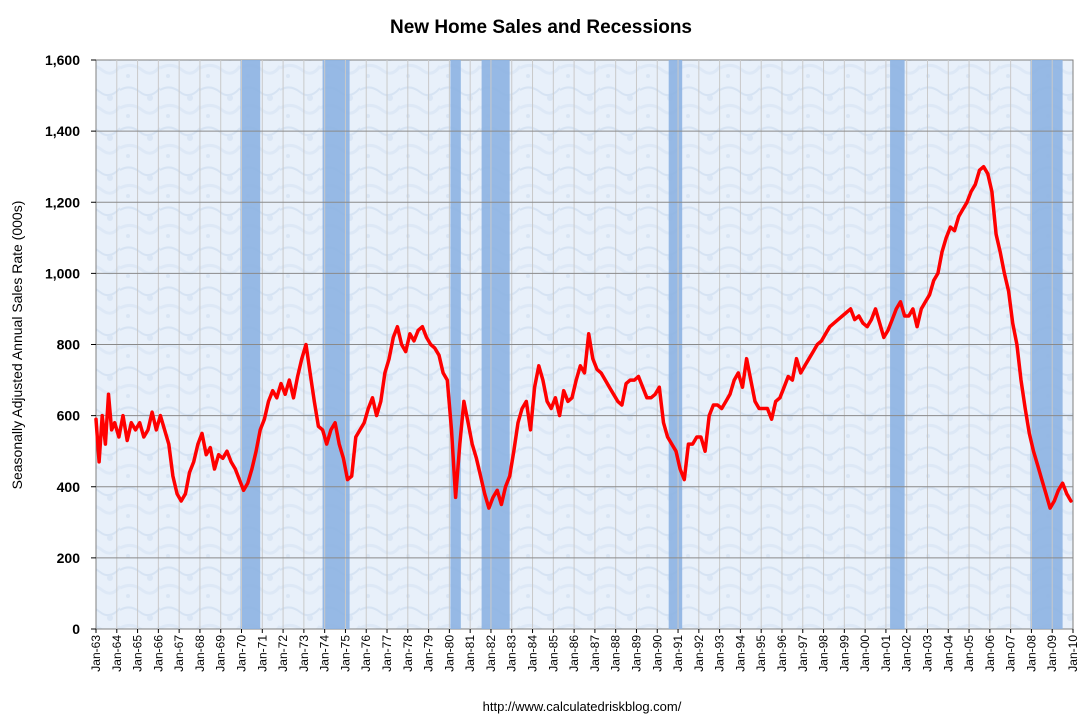 The width and height of the screenshot is (1086, 727). I want to click on x-tick-label: Jan-09, so click(1052, 653).